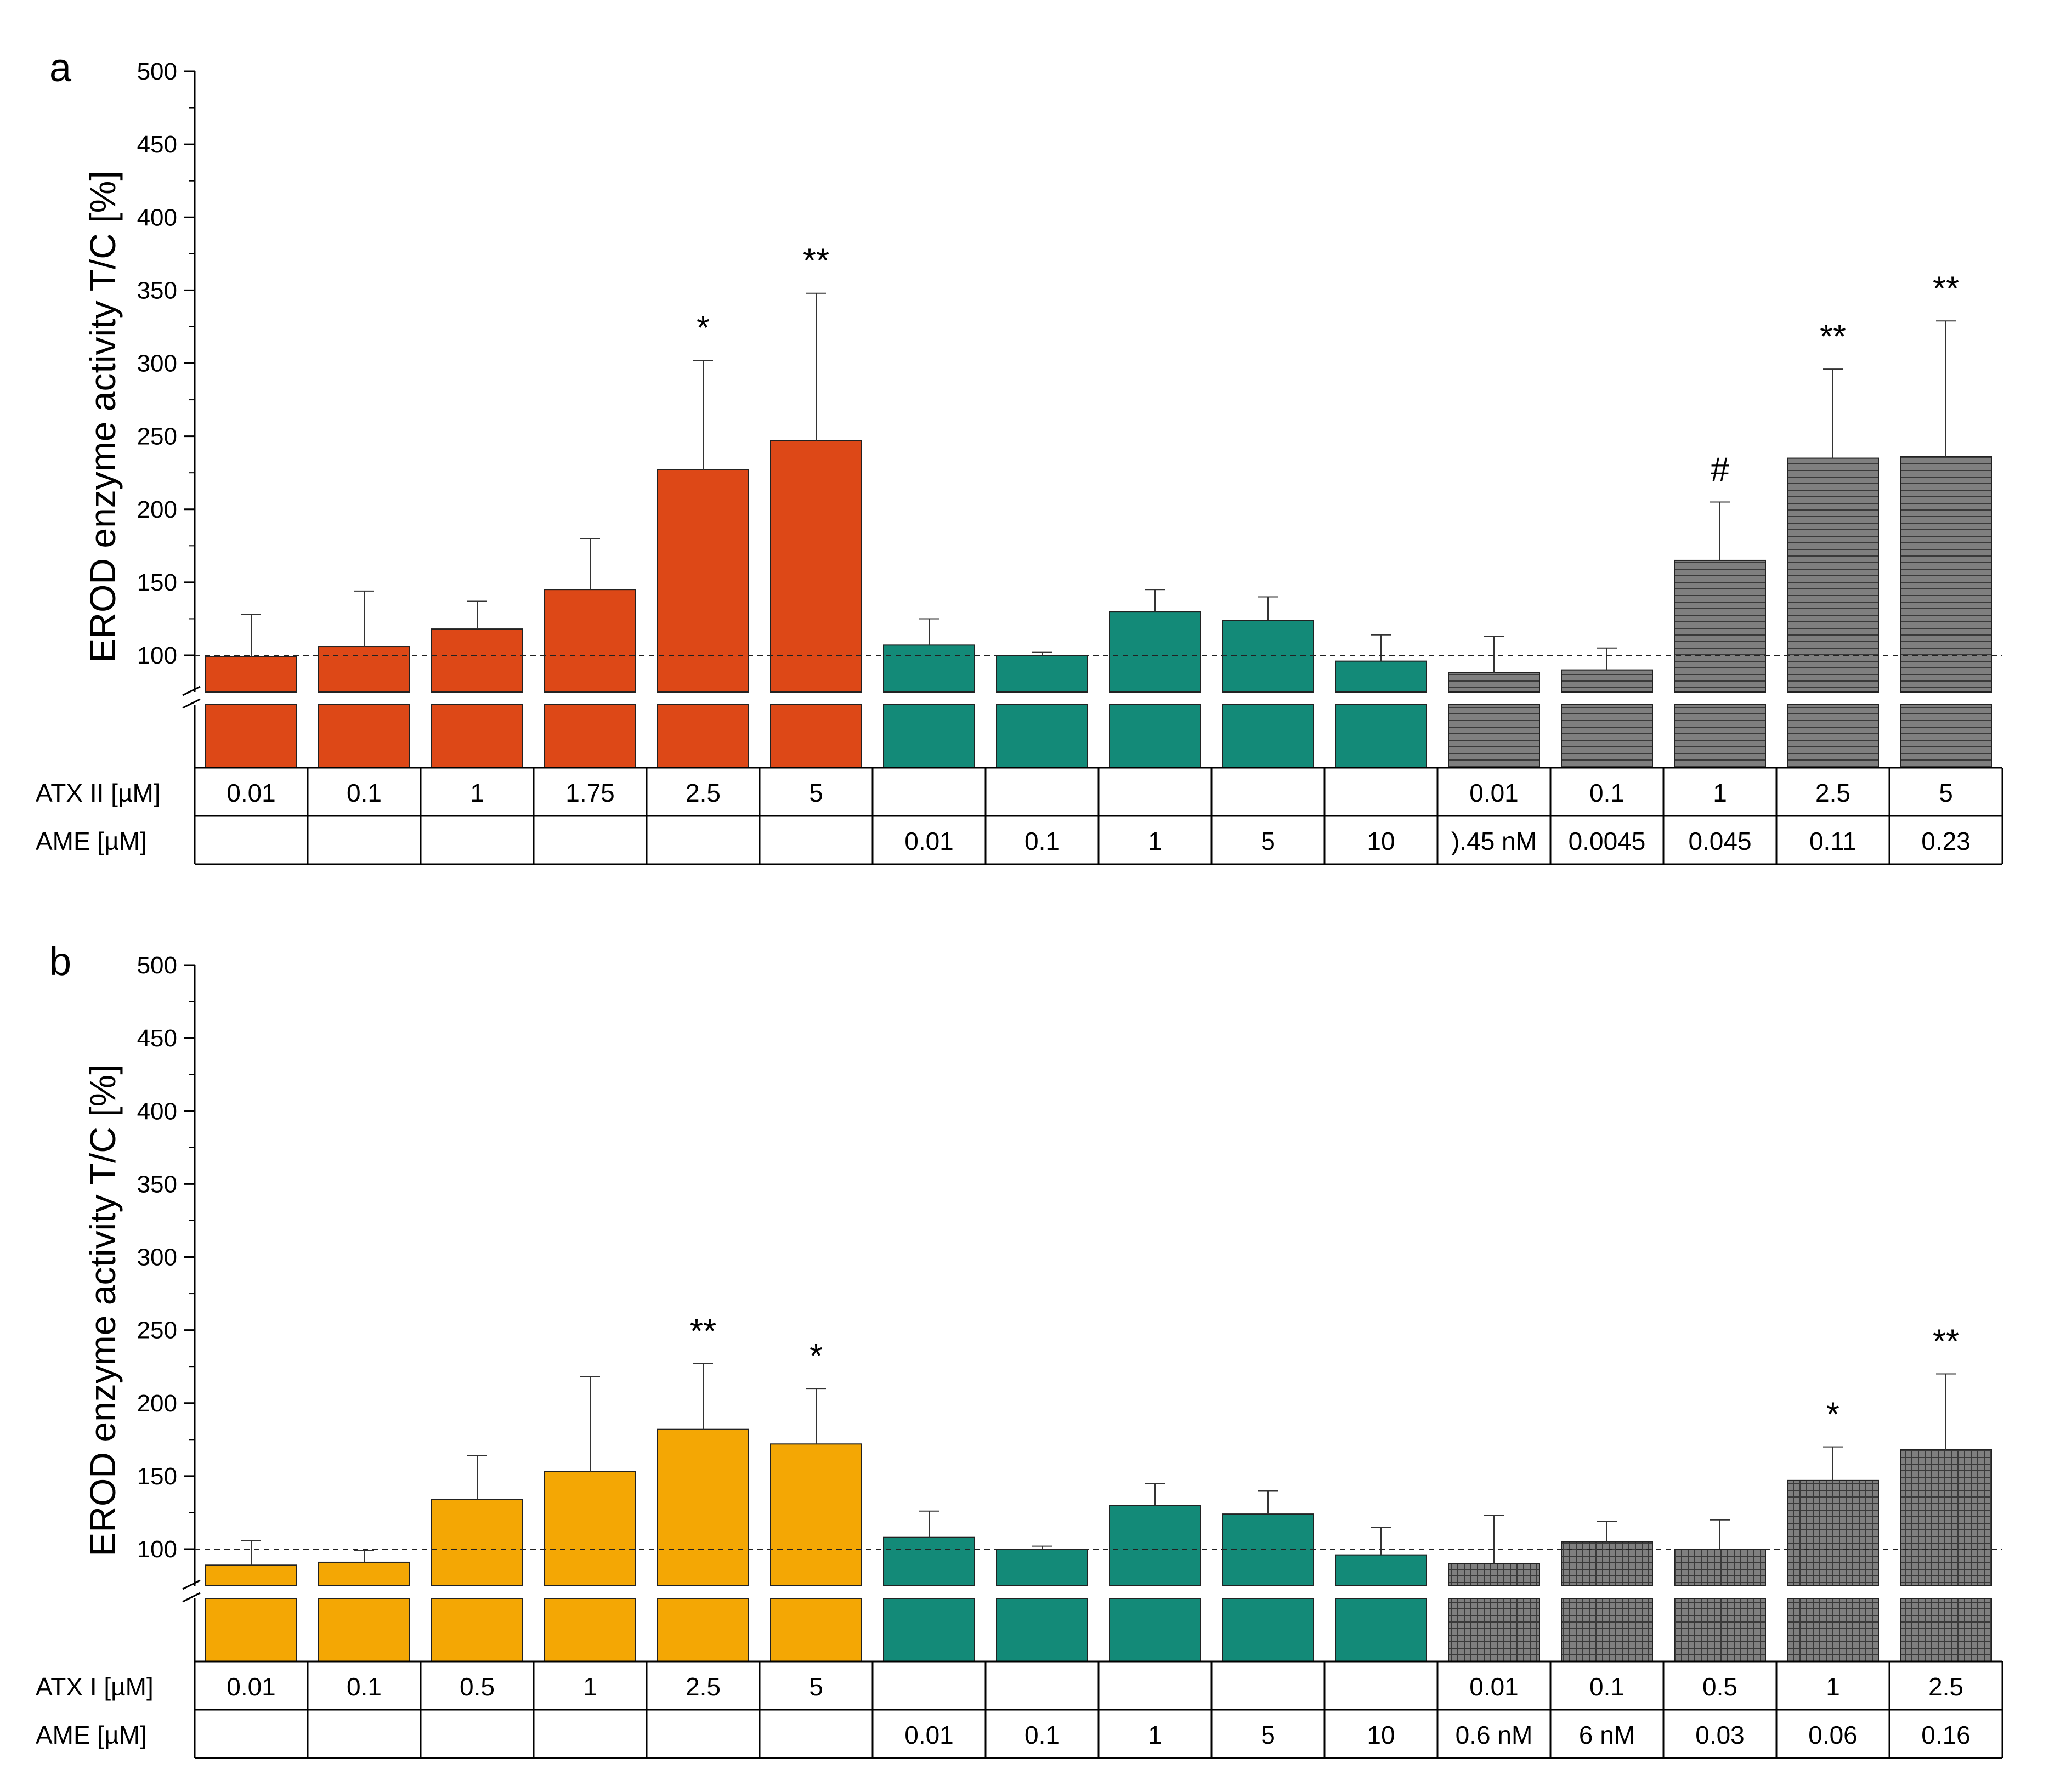 The image size is (2049, 1792). What do you see at coordinates (157, 1257) in the screenshot?
I see `y-tick-label: 300` at bounding box center [157, 1257].